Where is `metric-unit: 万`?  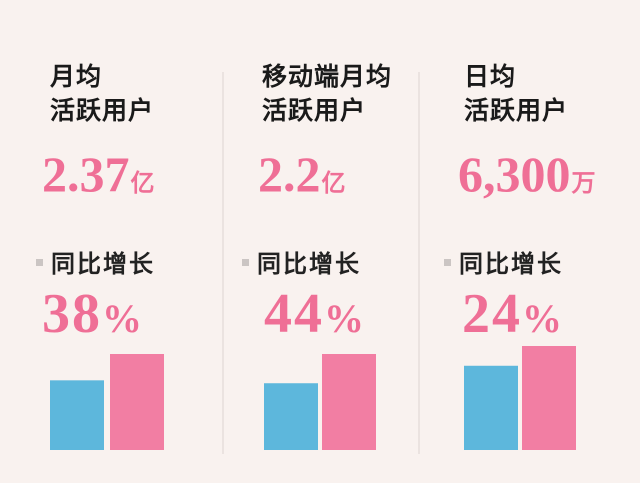 metric-unit: 万 is located at coordinates (583, 184).